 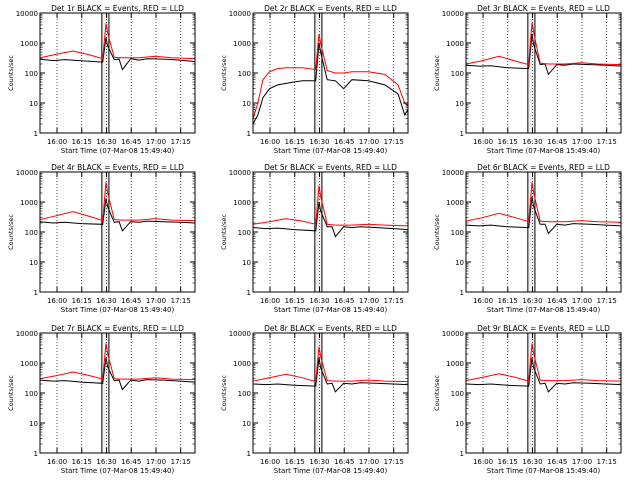 What do you see at coordinates (117, 328) in the screenshot?
I see `panel-title: Det 7r BLACK = Events, RED = LLD` at bounding box center [117, 328].